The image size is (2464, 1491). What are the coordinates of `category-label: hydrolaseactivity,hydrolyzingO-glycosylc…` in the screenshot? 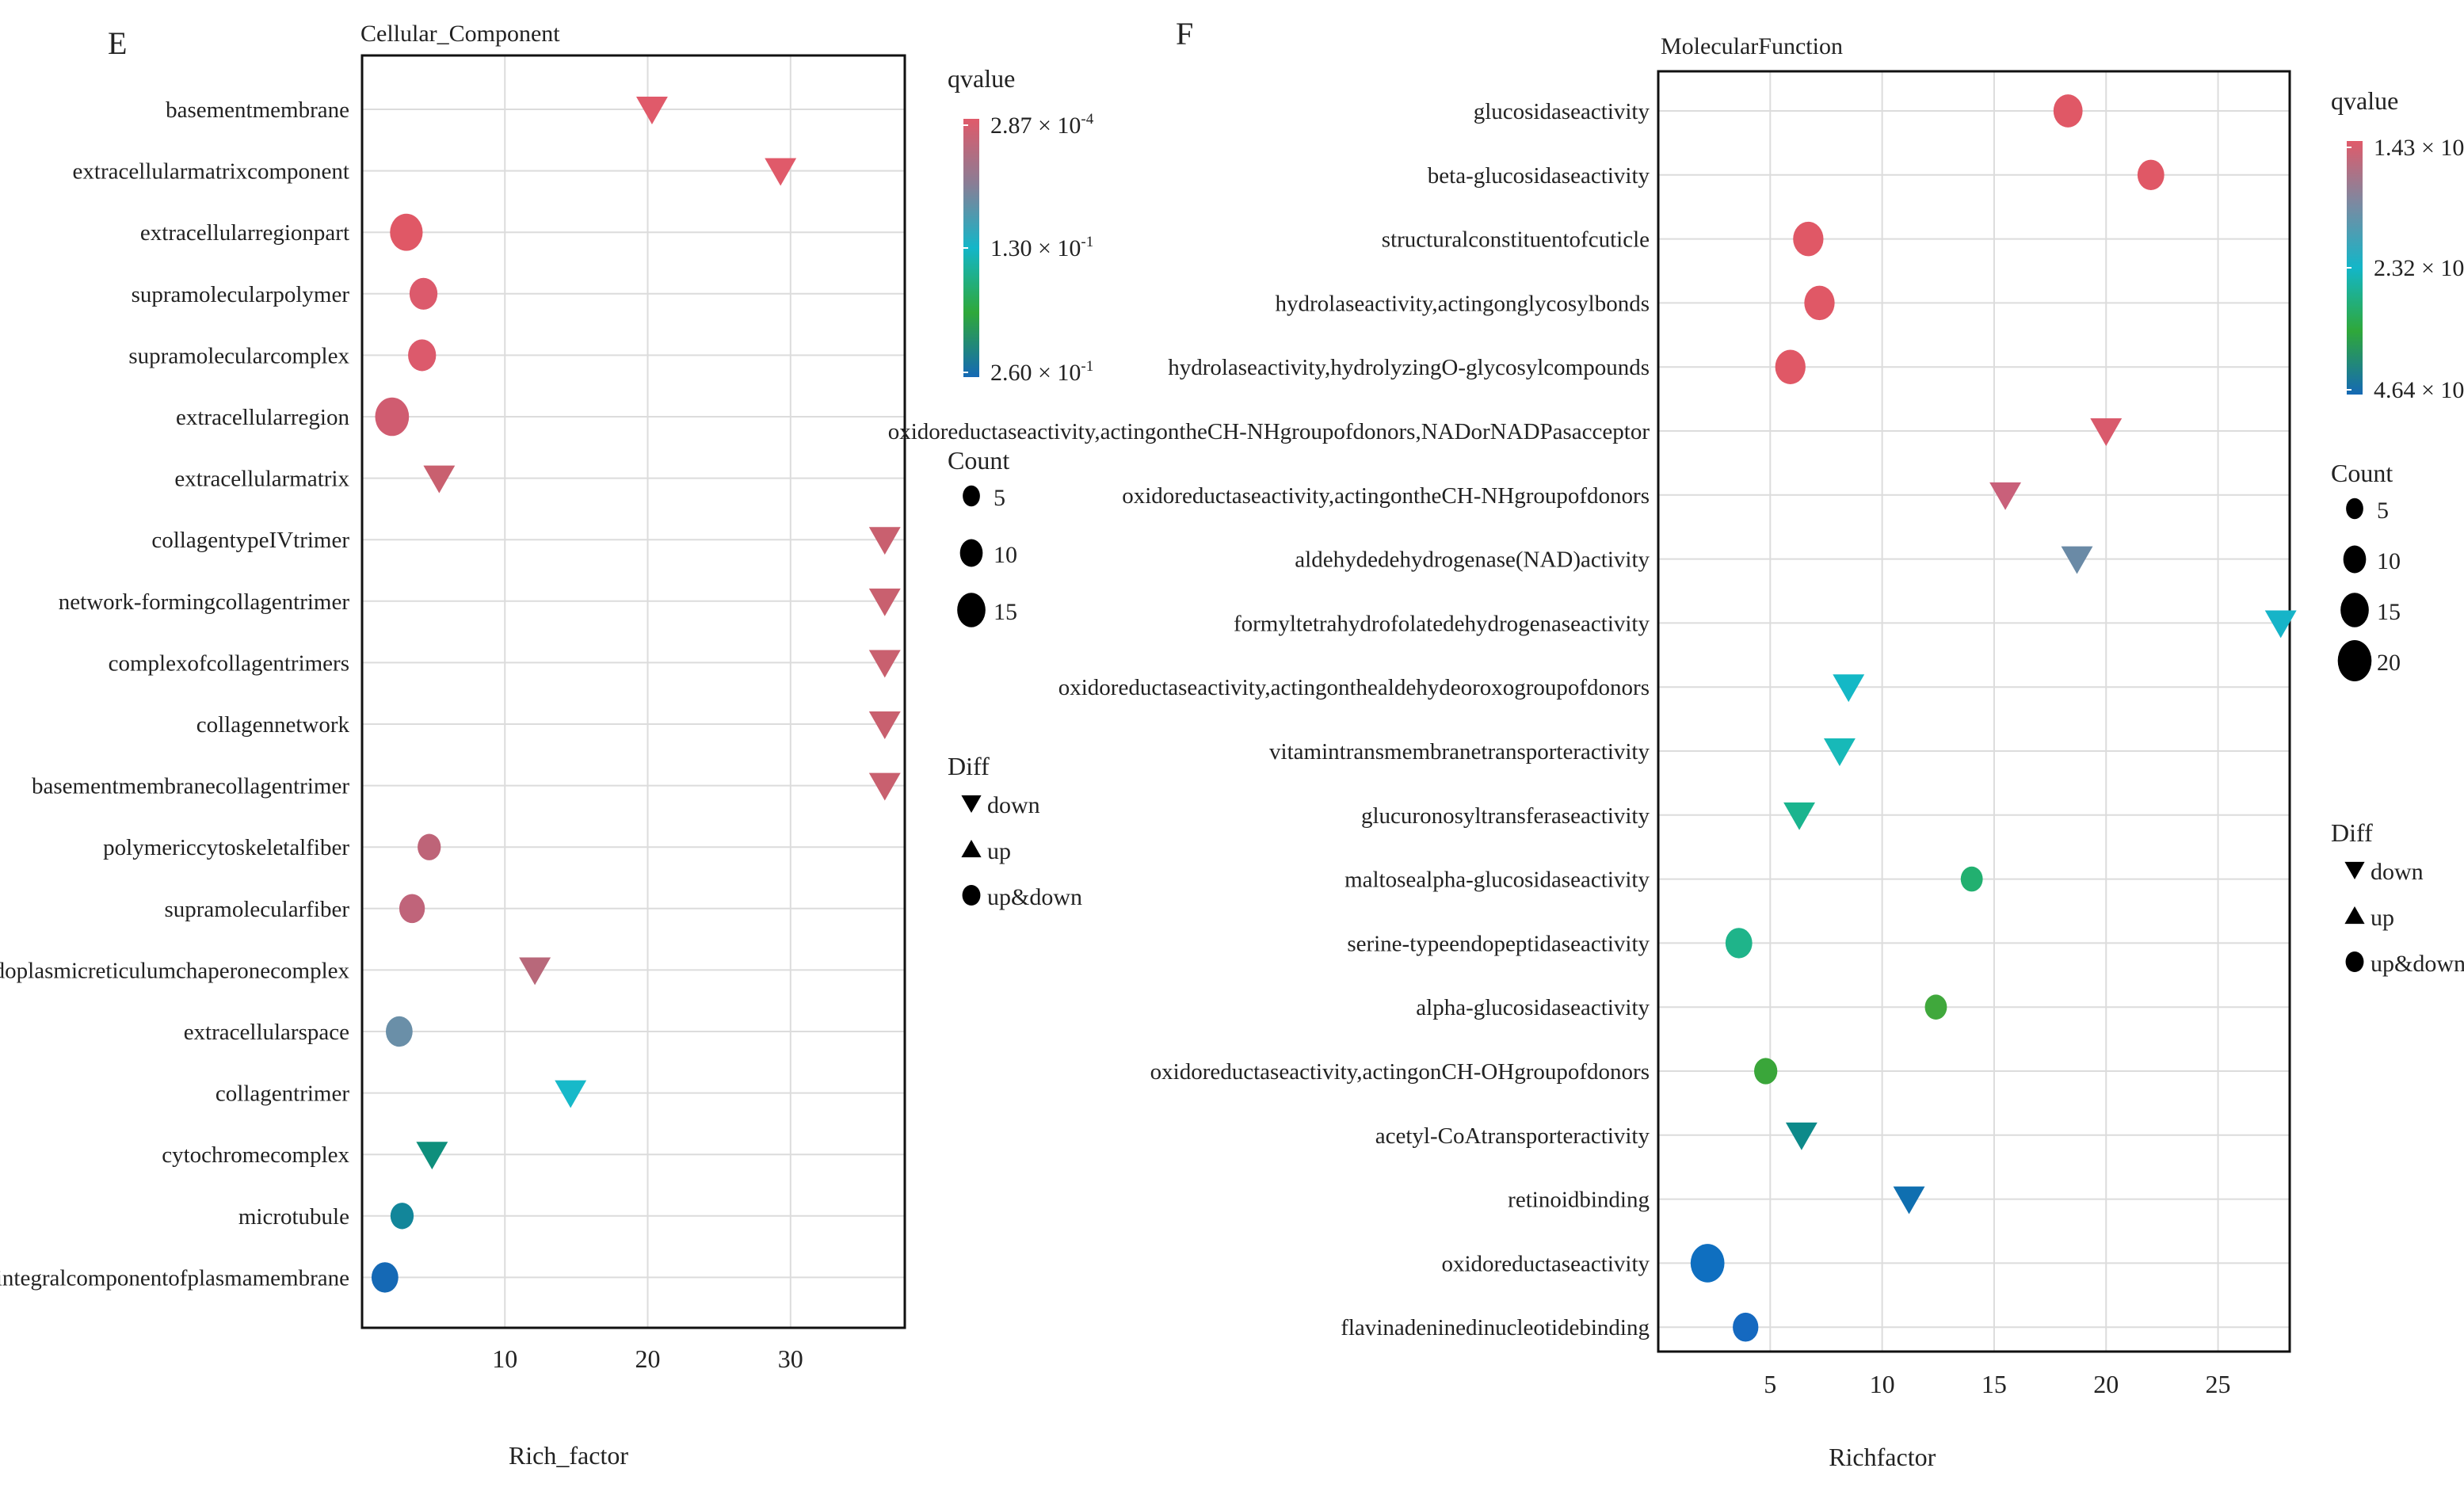 It's located at (1409, 367).